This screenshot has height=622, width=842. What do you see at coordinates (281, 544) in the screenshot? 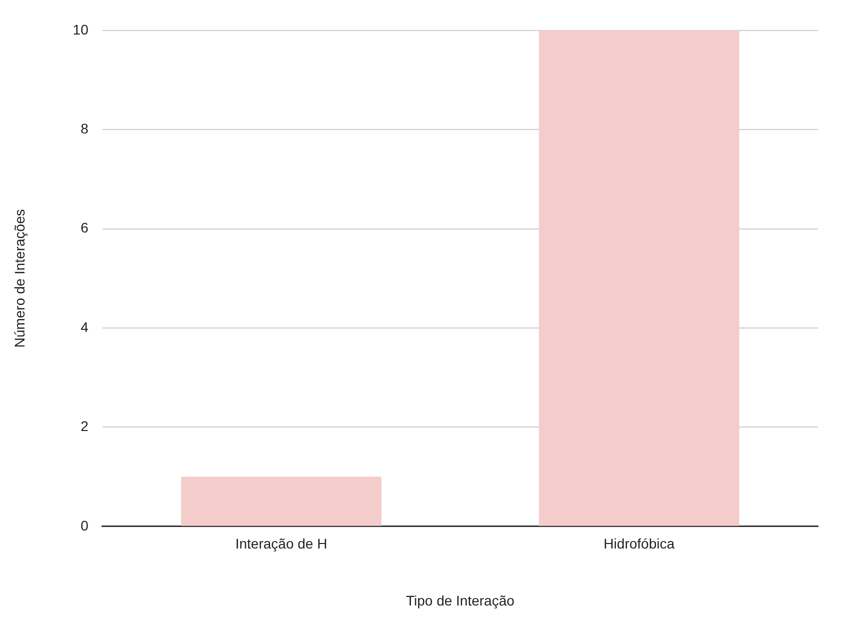
I see `x-tick-label: Interação de H` at bounding box center [281, 544].